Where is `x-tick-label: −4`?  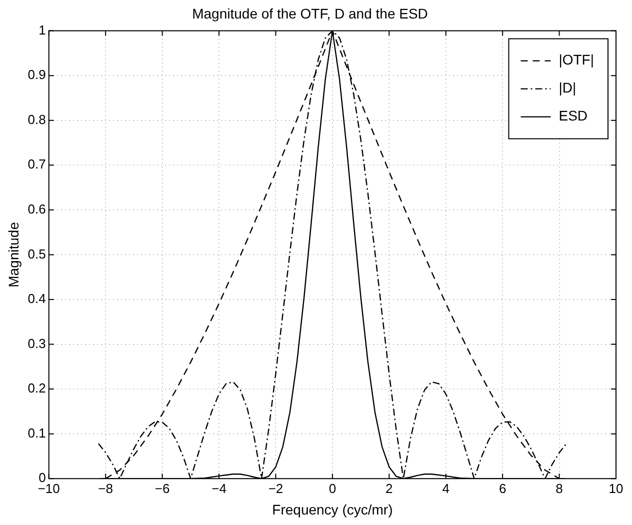
x-tick-label: −4 is located at coordinates (219, 488).